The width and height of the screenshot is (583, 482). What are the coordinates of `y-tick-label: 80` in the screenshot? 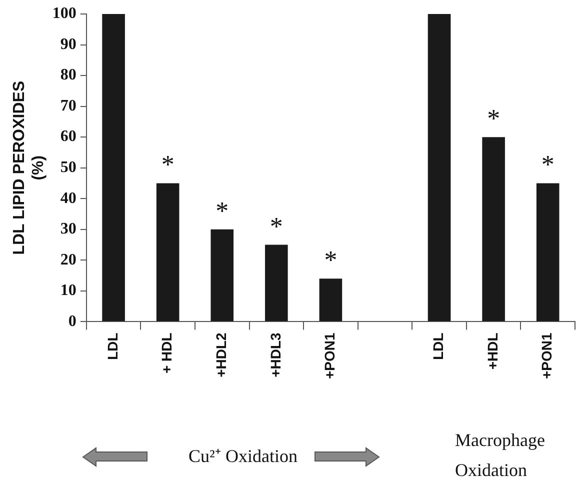 It's located at (68, 75).